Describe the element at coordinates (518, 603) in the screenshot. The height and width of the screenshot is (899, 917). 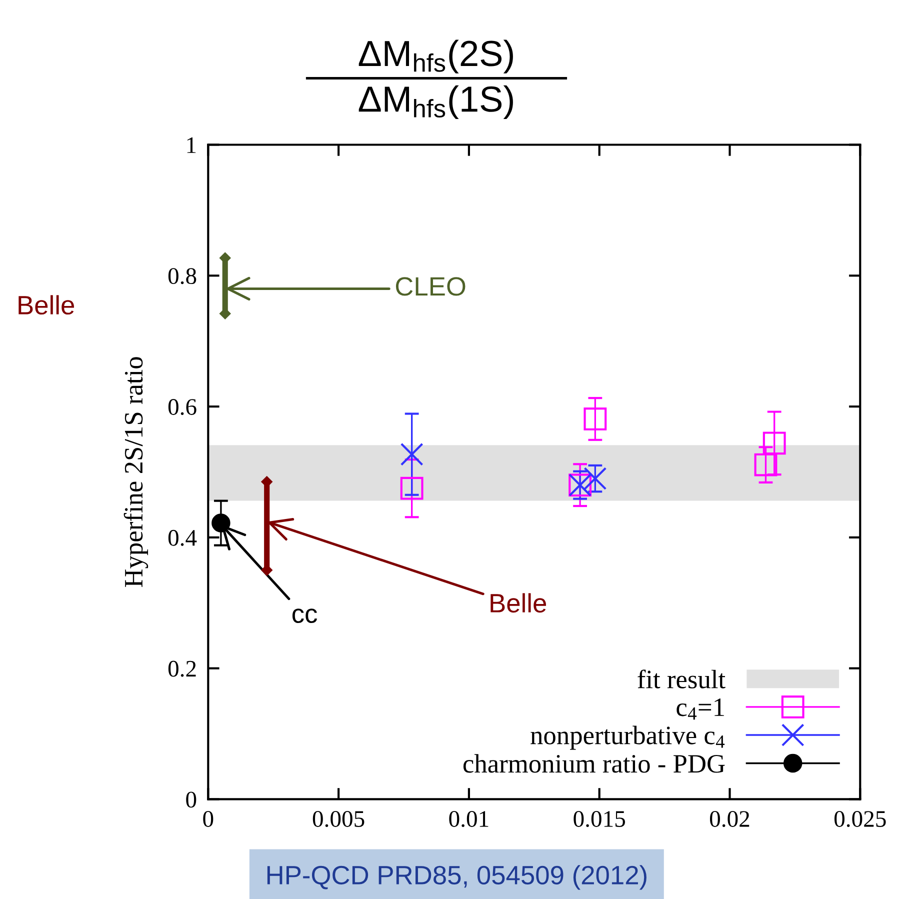
I see `annotation: Belle` at that location.